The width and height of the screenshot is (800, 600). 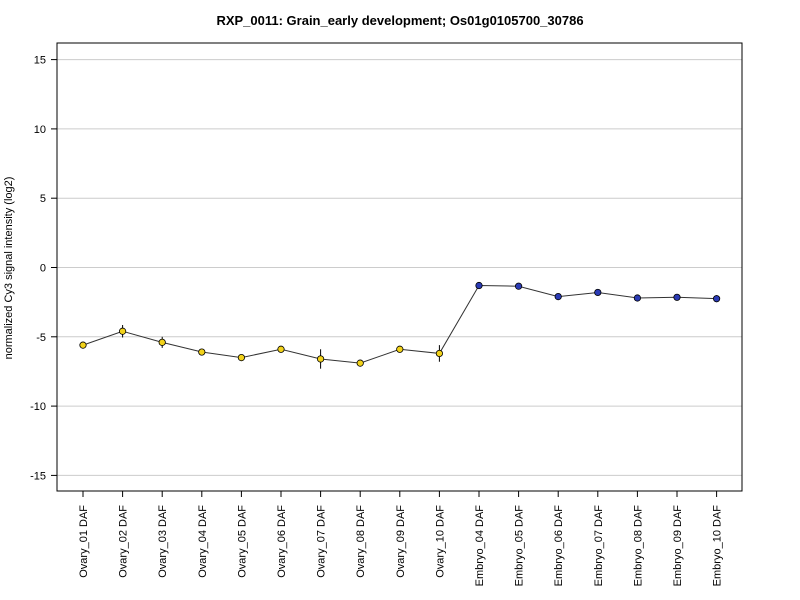 What do you see at coordinates (282, 541) in the screenshot?
I see `x-tick-label: Ovary_06 DAF` at bounding box center [282, 541].